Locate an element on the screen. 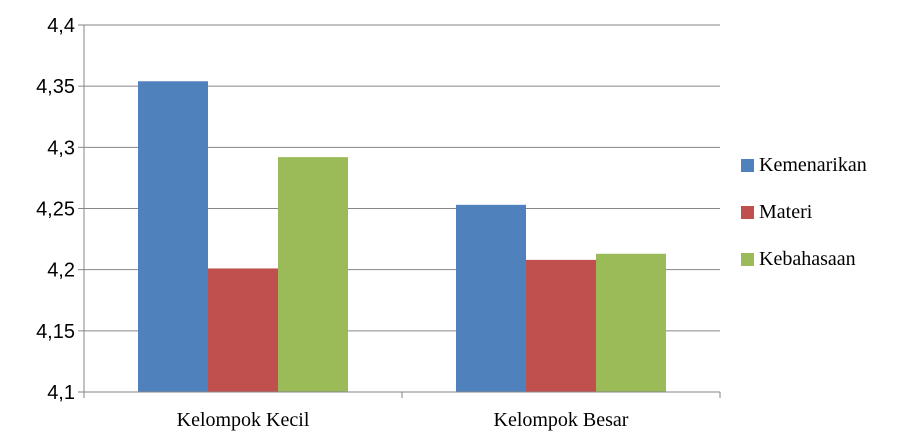  x-category-label: Kelompok Besar is located at coordinates (561, 420).